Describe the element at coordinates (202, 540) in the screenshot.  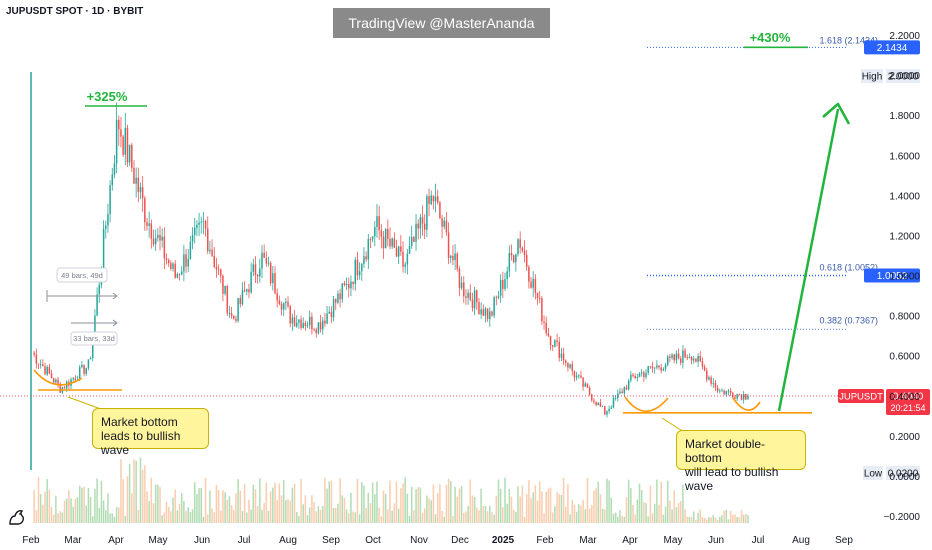
I see `x-tick-label: Jun` at that location.